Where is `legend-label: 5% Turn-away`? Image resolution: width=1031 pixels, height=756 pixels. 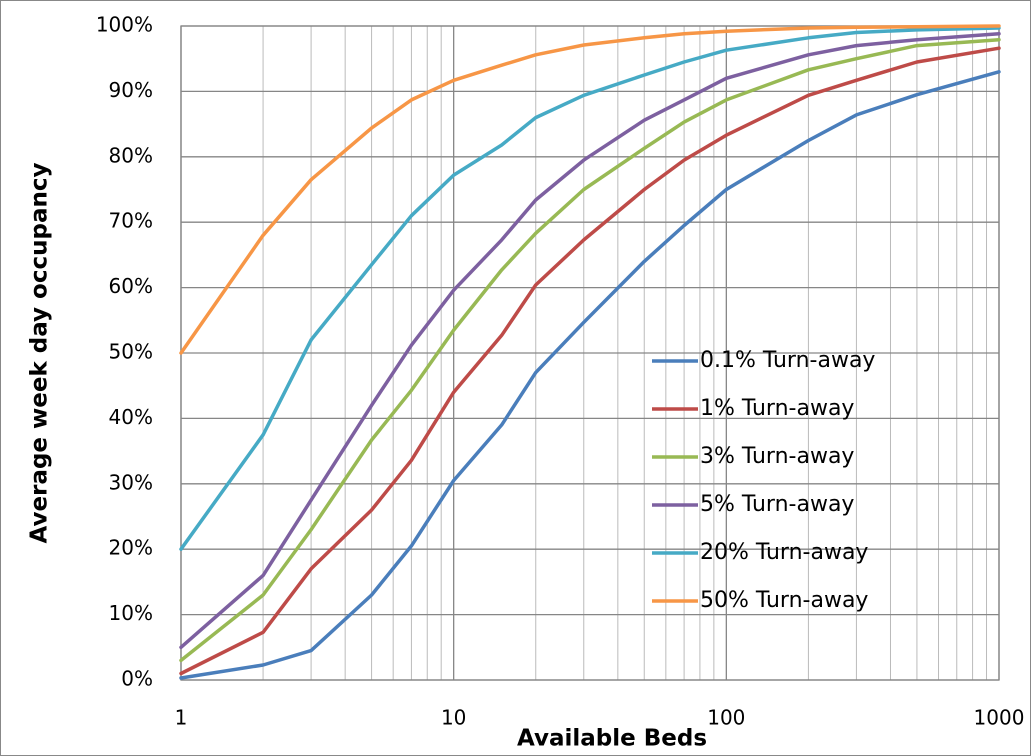 legend-label: 5% Turn-away is located at coordinates (777, 504).